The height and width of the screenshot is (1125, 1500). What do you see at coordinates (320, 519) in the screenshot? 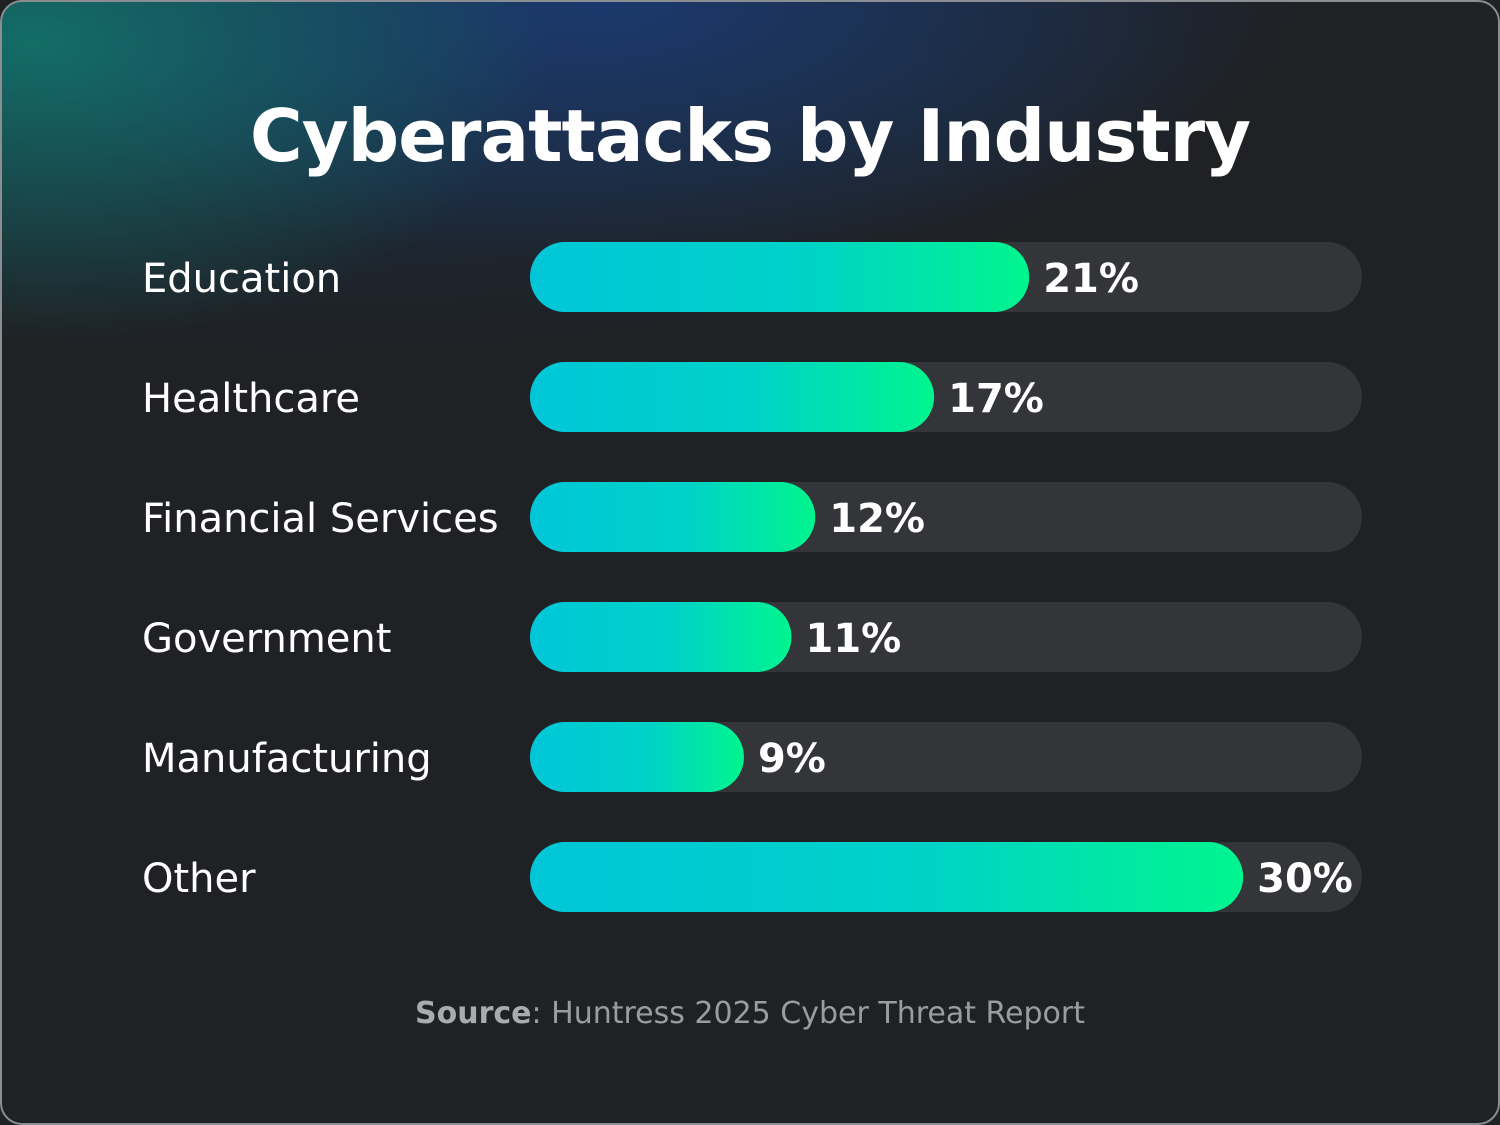
I see `category-label-financial-services: Financial Services` at bounding box center [320, 519].